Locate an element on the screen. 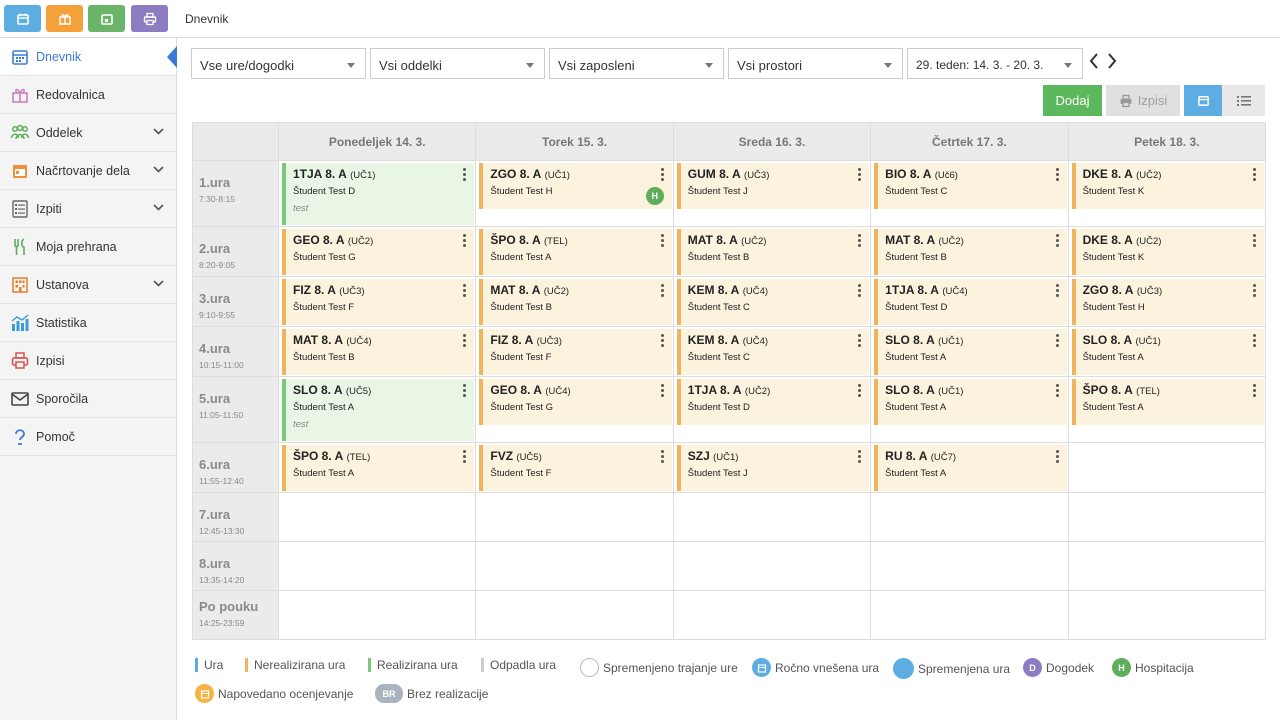  timetable-cell: SLO 8. A (UČ5) Študent Test A test is located at coordinates (377, 409).